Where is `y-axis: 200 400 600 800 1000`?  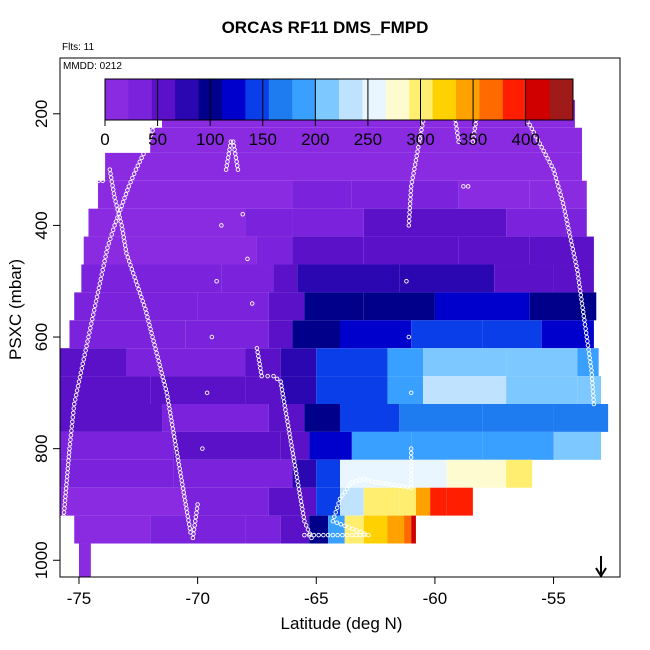
y-axis: 200 400 600 800 1000 is located at coordinates (46, 339).